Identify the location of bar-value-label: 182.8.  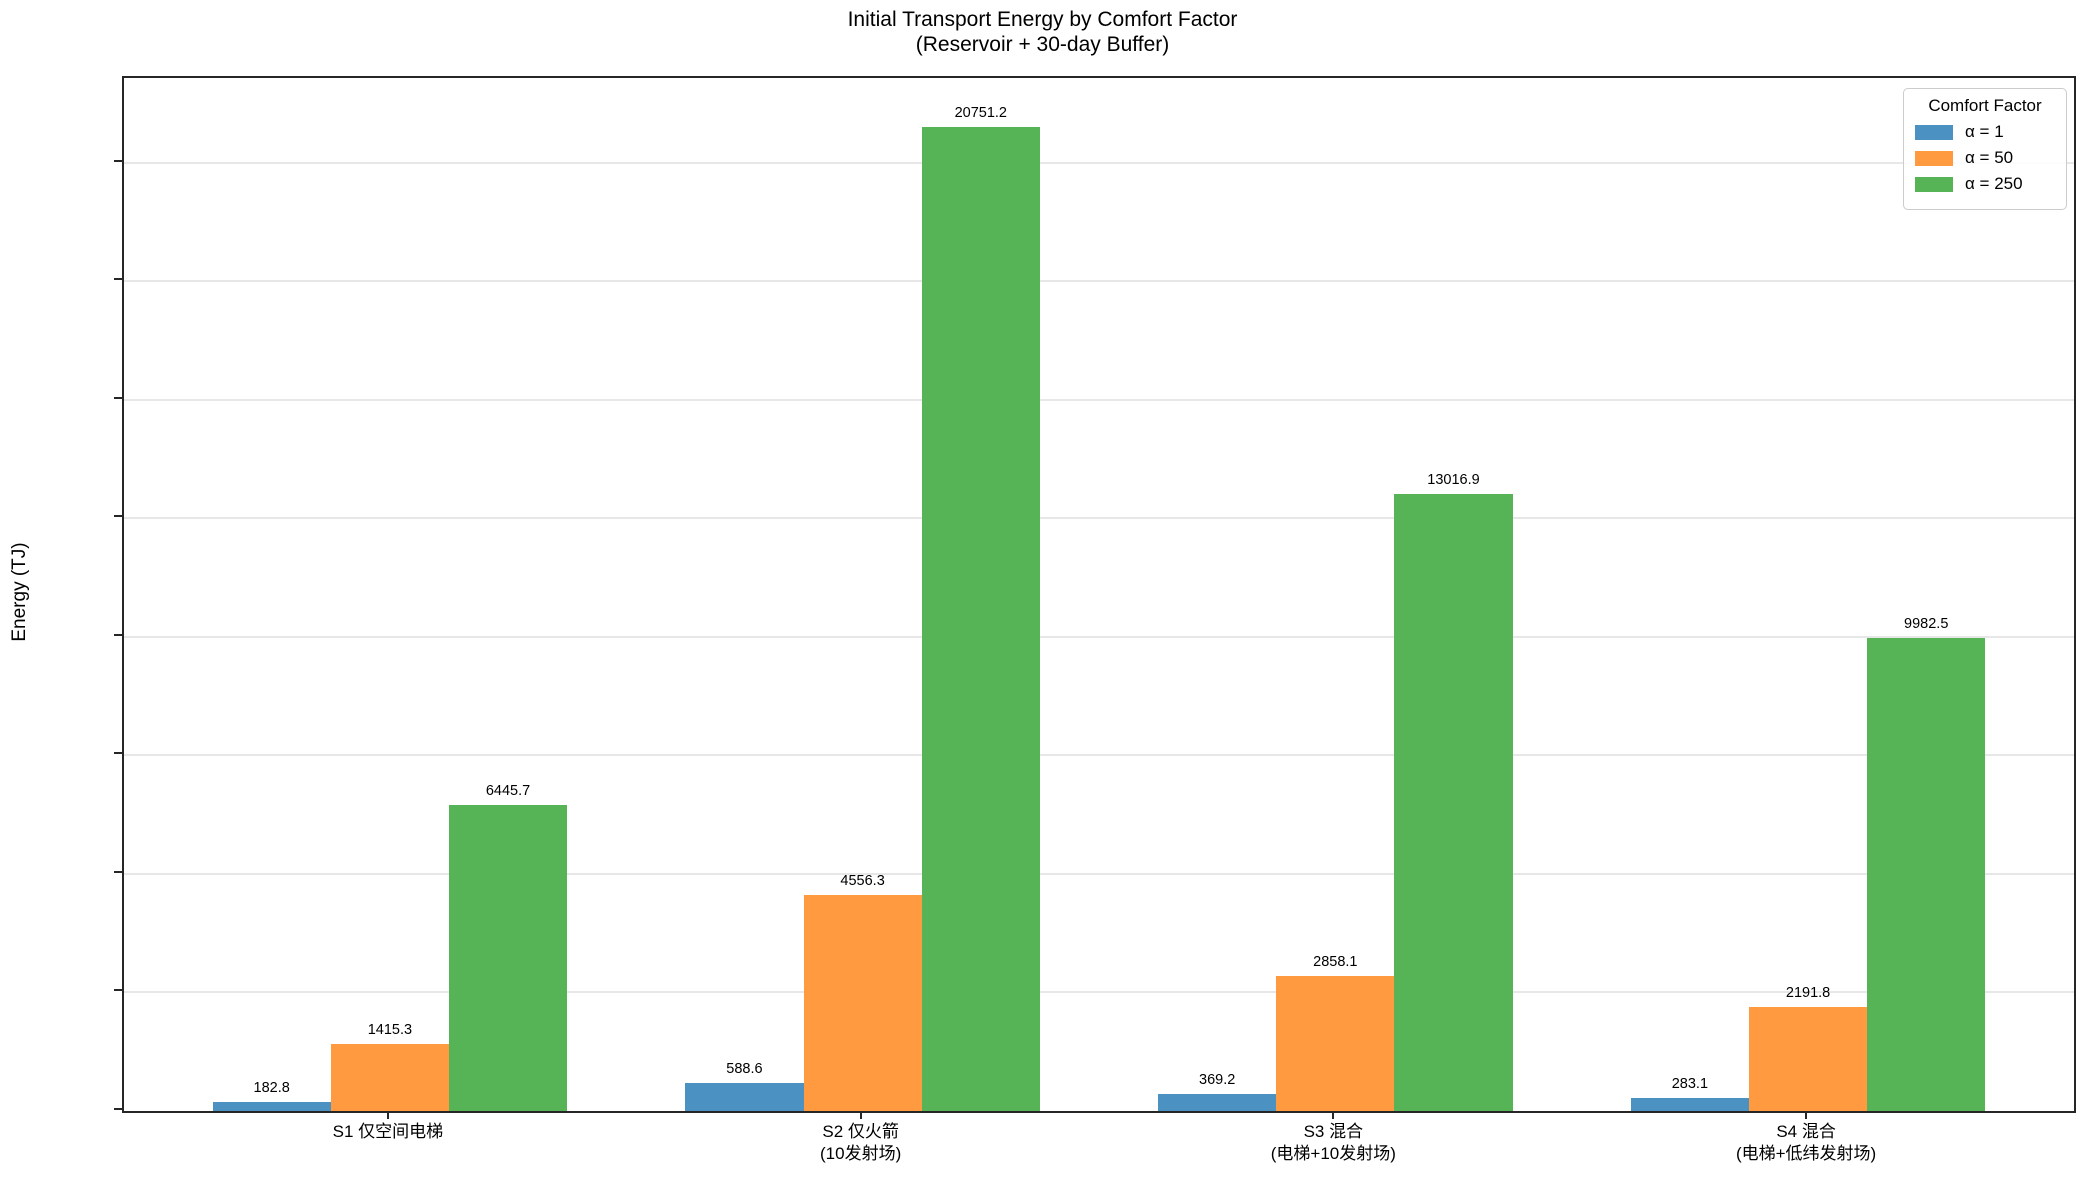
(271, 1088).